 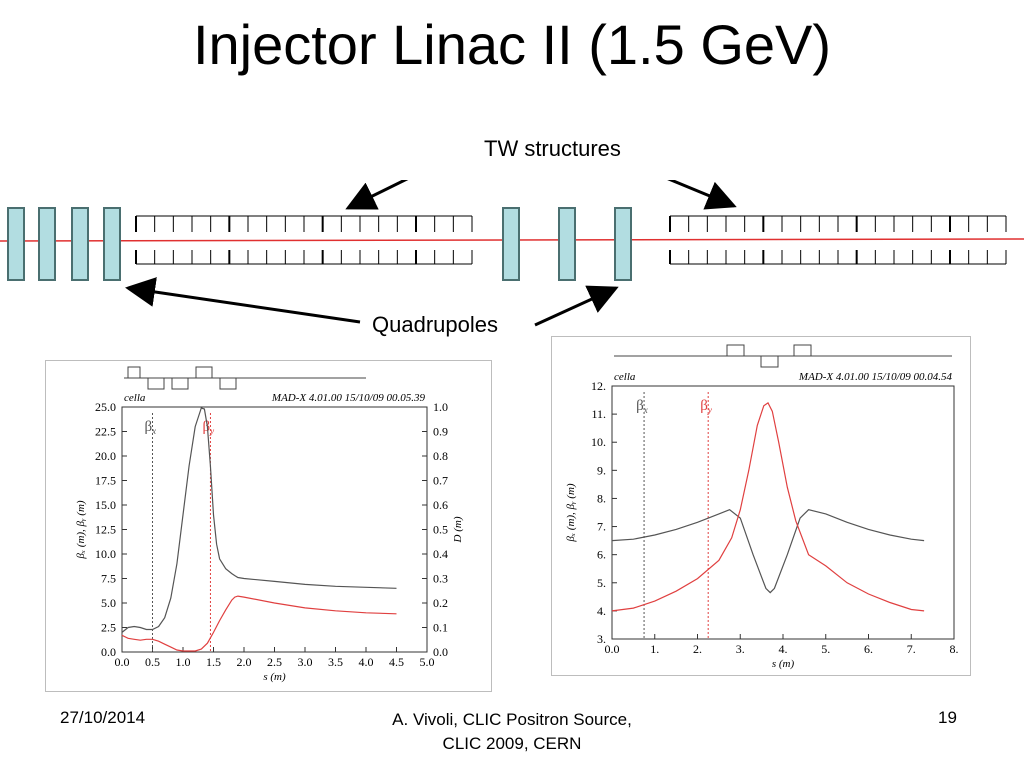 I want to click on y2-axis-label: D (m), so click(x=458, y=529).